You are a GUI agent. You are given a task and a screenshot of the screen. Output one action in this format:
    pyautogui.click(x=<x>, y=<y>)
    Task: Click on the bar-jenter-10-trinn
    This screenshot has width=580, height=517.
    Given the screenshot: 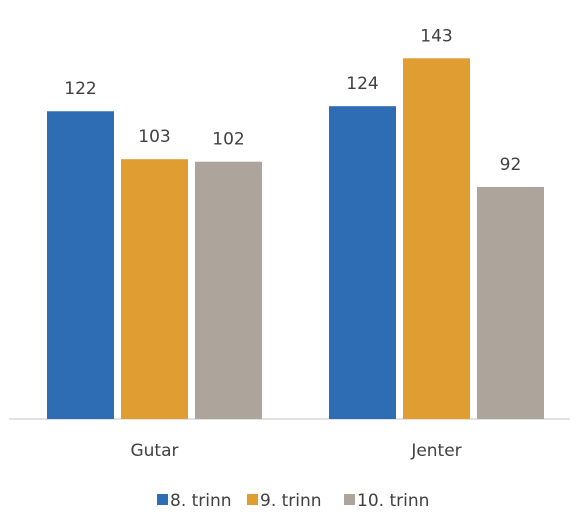 What is the action you would take?
    pyautogui.click(x=510, y=302)
    